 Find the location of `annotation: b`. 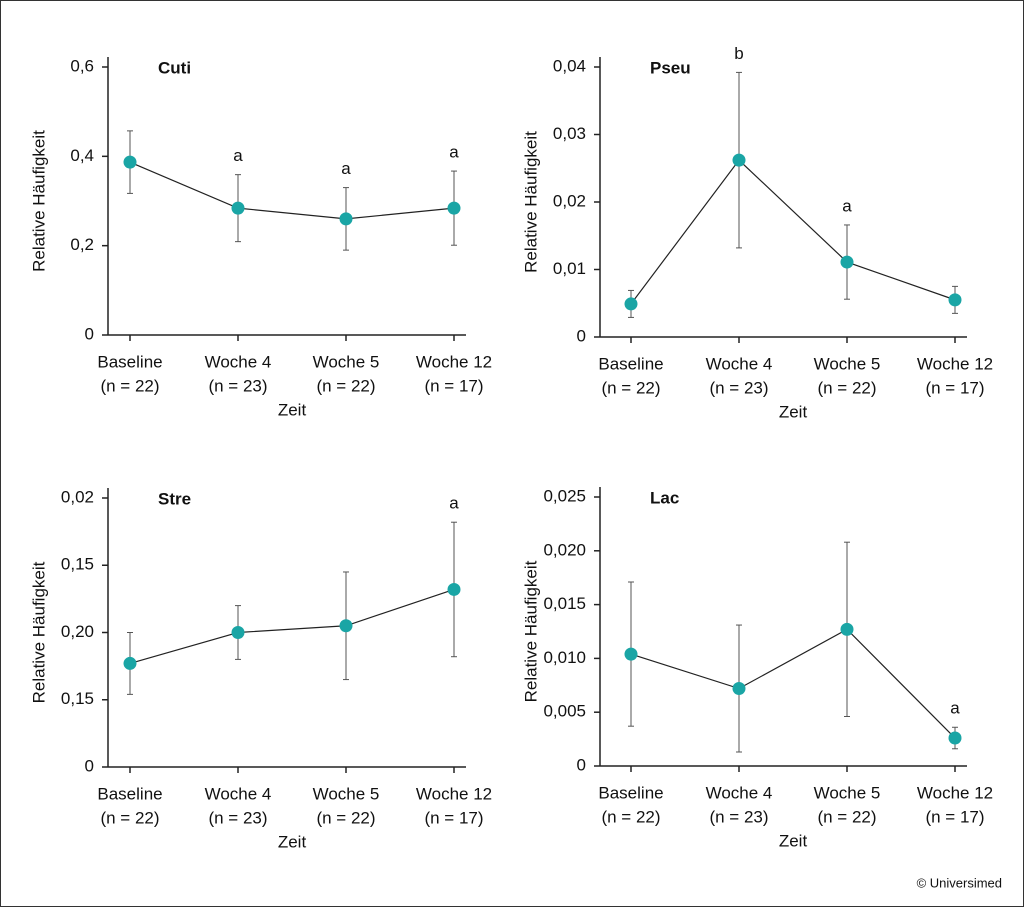

annotation: b is located at coordinates (738, 53).